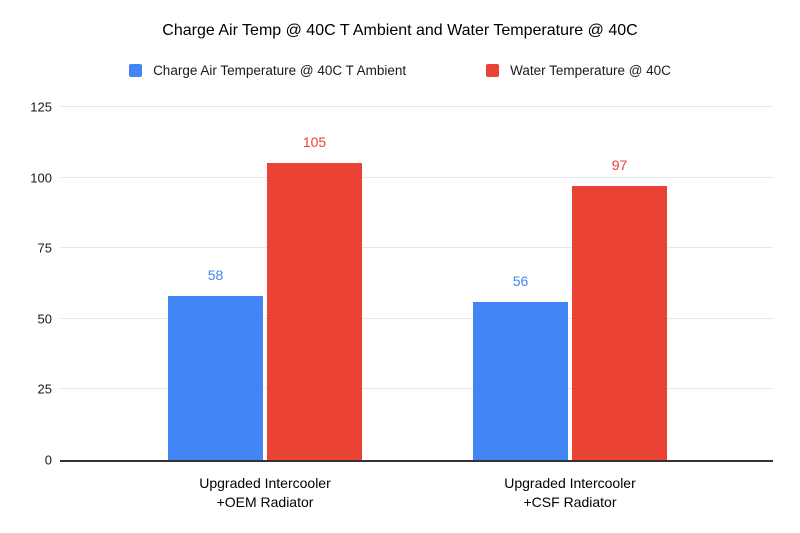 The image size is (800, 533). Describe the element at coordinates (590, 70) in the screenshot. I see `legend-label: Water Temperature @ 40C` at that location.